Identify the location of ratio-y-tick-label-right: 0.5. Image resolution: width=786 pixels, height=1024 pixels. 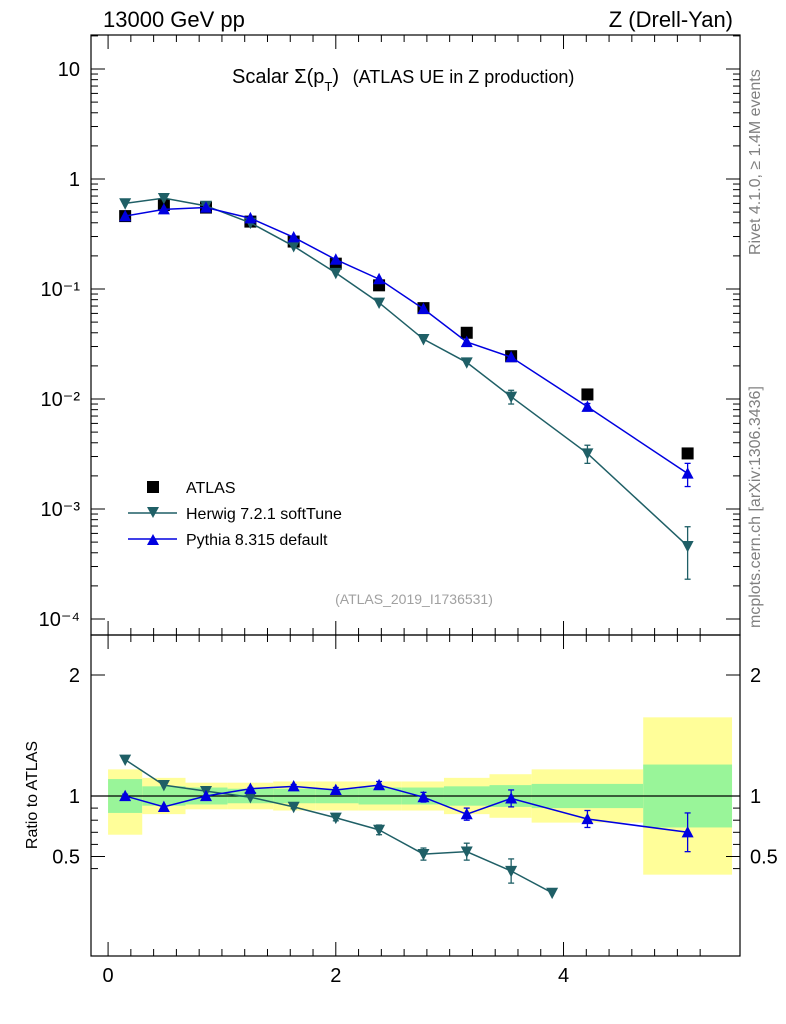
(764, 858).